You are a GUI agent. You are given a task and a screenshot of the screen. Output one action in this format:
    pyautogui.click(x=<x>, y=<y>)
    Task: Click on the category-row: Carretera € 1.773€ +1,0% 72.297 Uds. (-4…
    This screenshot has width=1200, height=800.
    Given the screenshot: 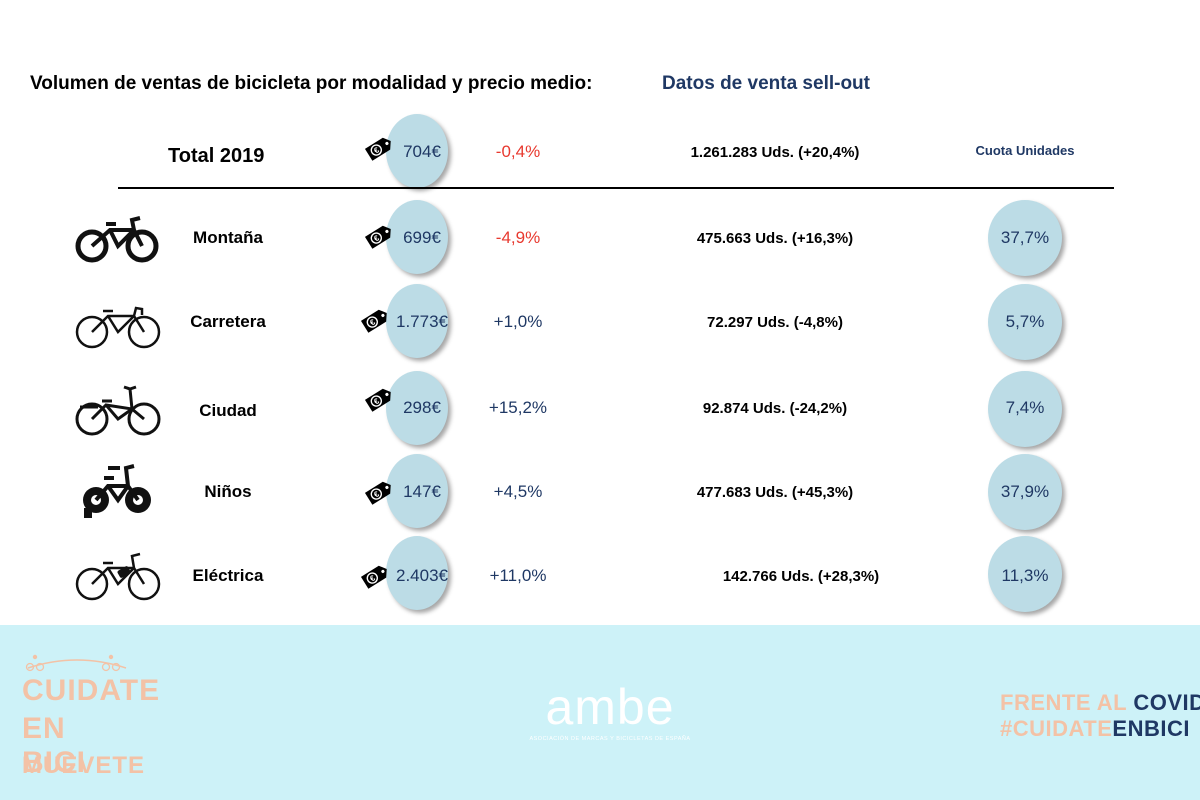 What is the action you would take?
    pyautogui.click(x=600, y=327)
    